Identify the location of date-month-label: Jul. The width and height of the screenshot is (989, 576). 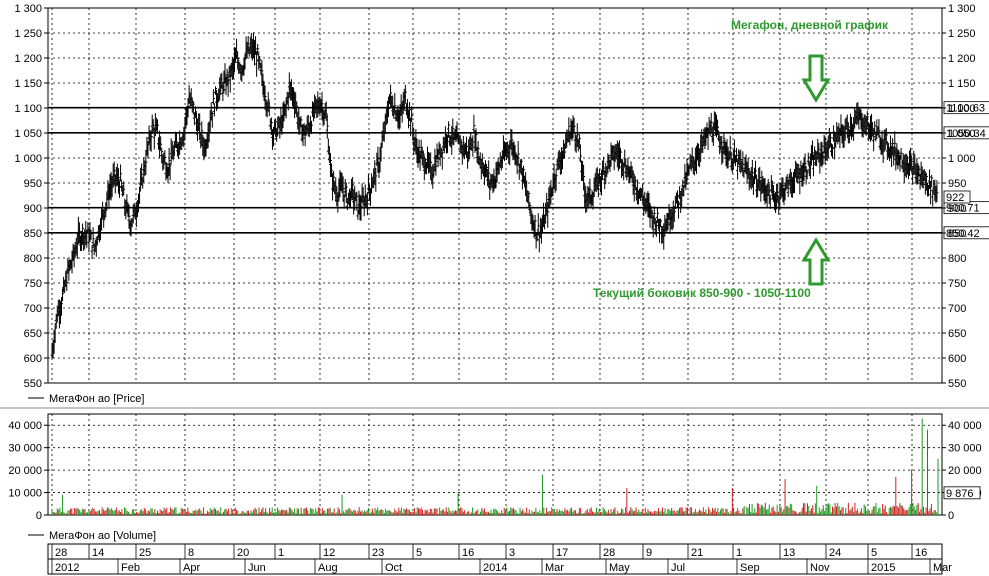
(678, 568).